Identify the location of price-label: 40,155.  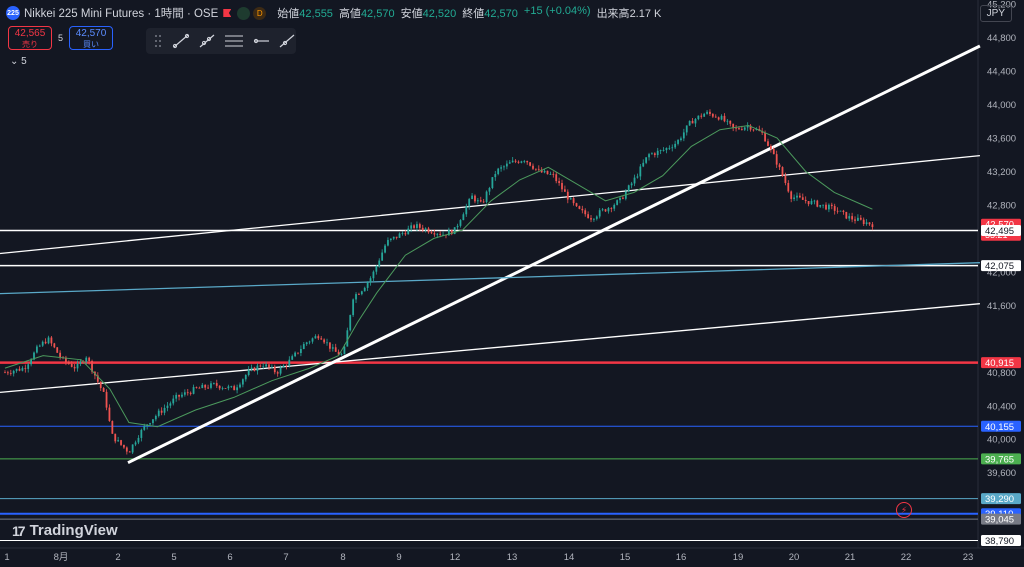
(999, 427).